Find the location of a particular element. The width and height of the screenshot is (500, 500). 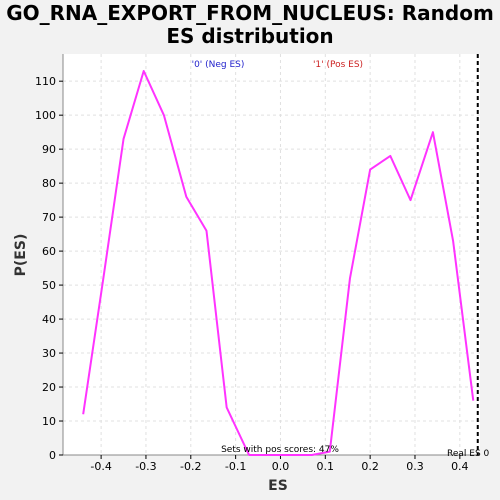

x-tick-label: 0.1 is located at coordinates (326, 466).